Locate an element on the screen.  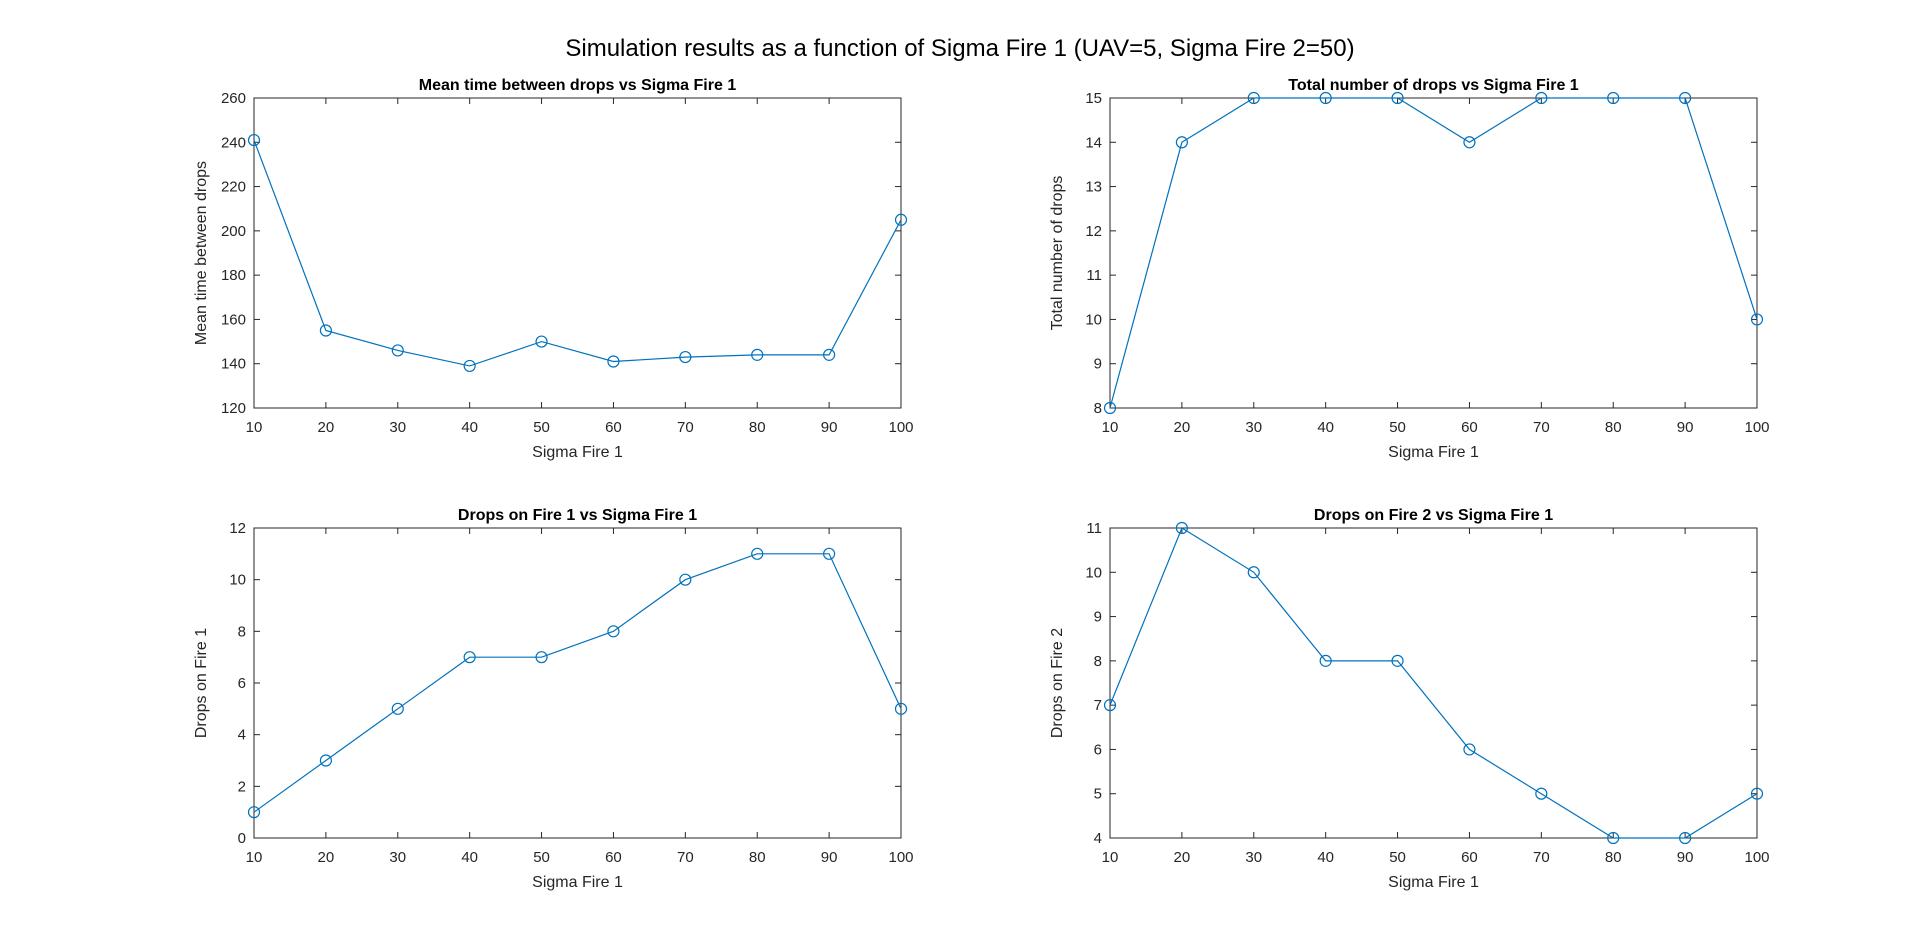
y-tick-label: 140 is located at coordinates (233, 364).